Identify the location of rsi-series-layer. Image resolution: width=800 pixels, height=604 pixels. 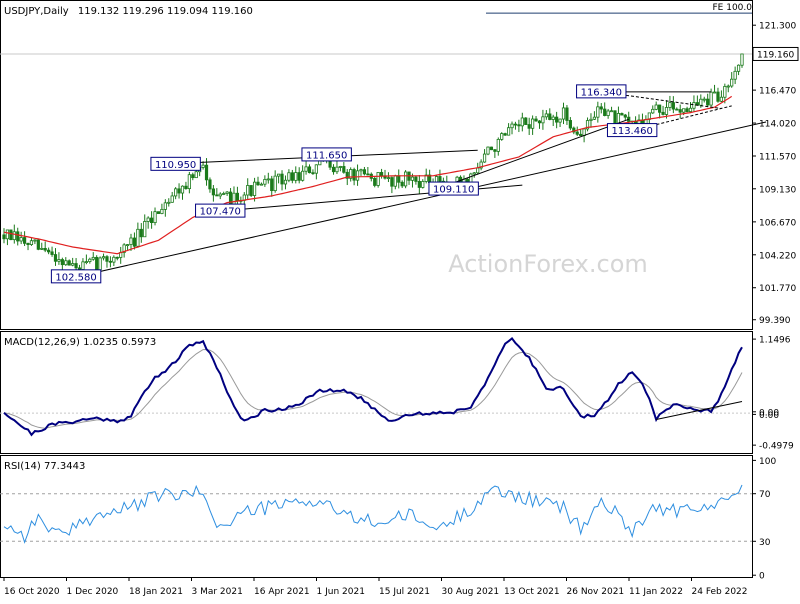
(376, 514).